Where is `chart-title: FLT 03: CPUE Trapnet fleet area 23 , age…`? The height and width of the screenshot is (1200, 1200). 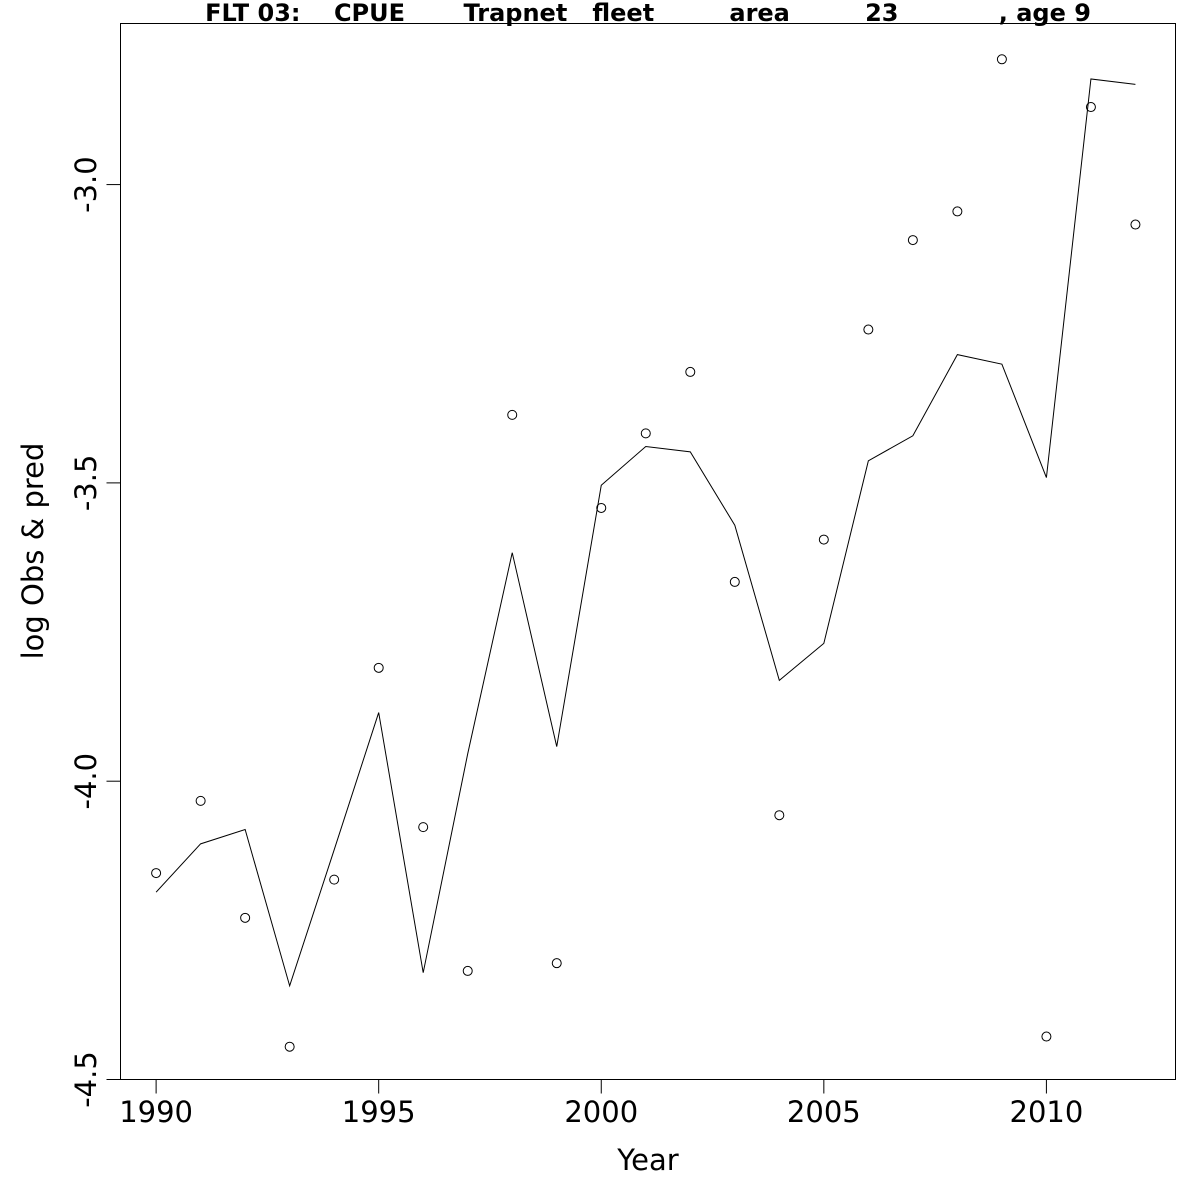
chart-title: FLT 03: CPUE Trapnet fleet area 23 , age… is located at coordinates (648, 13).